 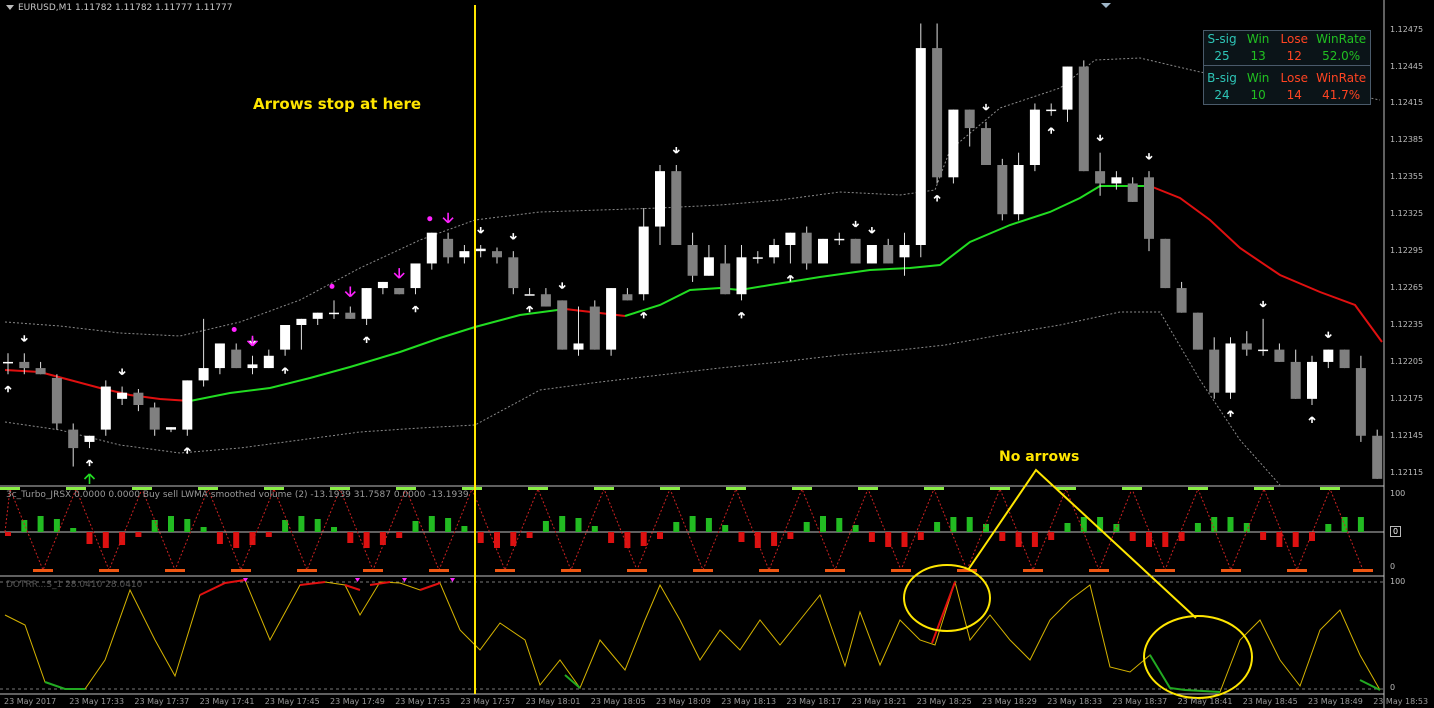 What do you see at coordinates (1407, 435) in the screenshot?
I see `price-axis-label: 1.12145` at bounding box center [1407, 435].